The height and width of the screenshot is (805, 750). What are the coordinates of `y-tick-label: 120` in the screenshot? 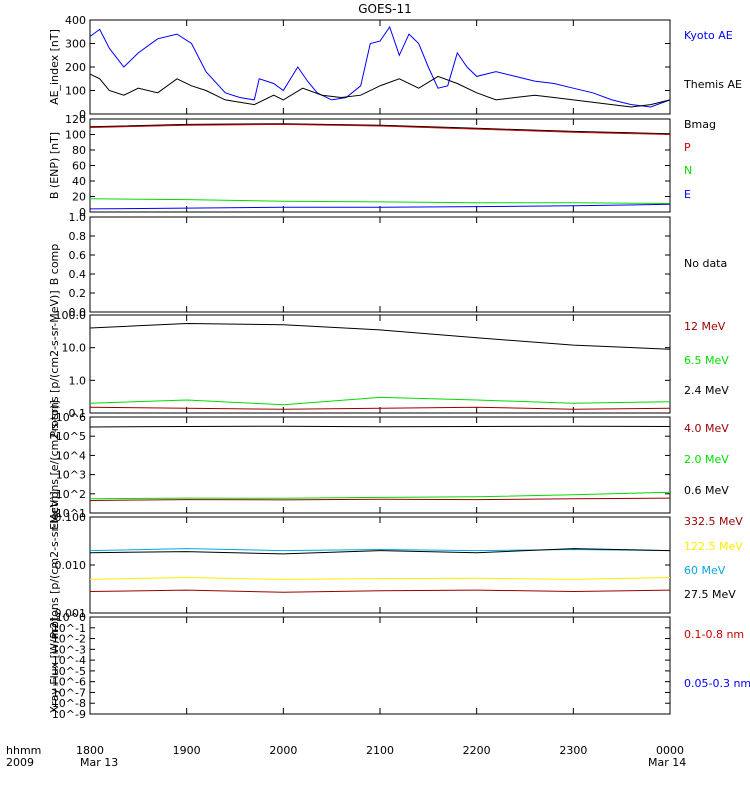 It's located at (75, 119).